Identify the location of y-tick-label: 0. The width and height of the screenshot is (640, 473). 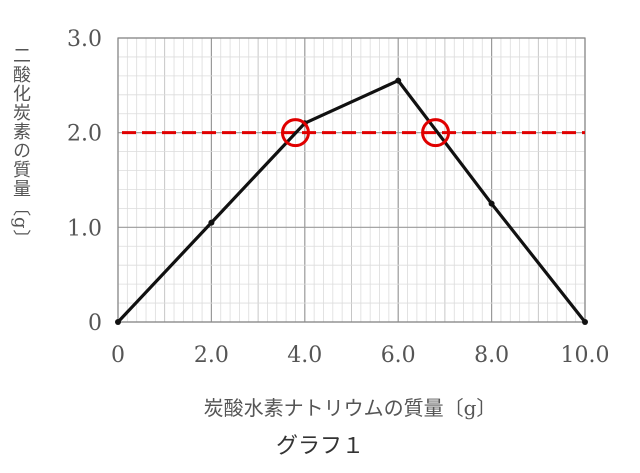
(95, 323).